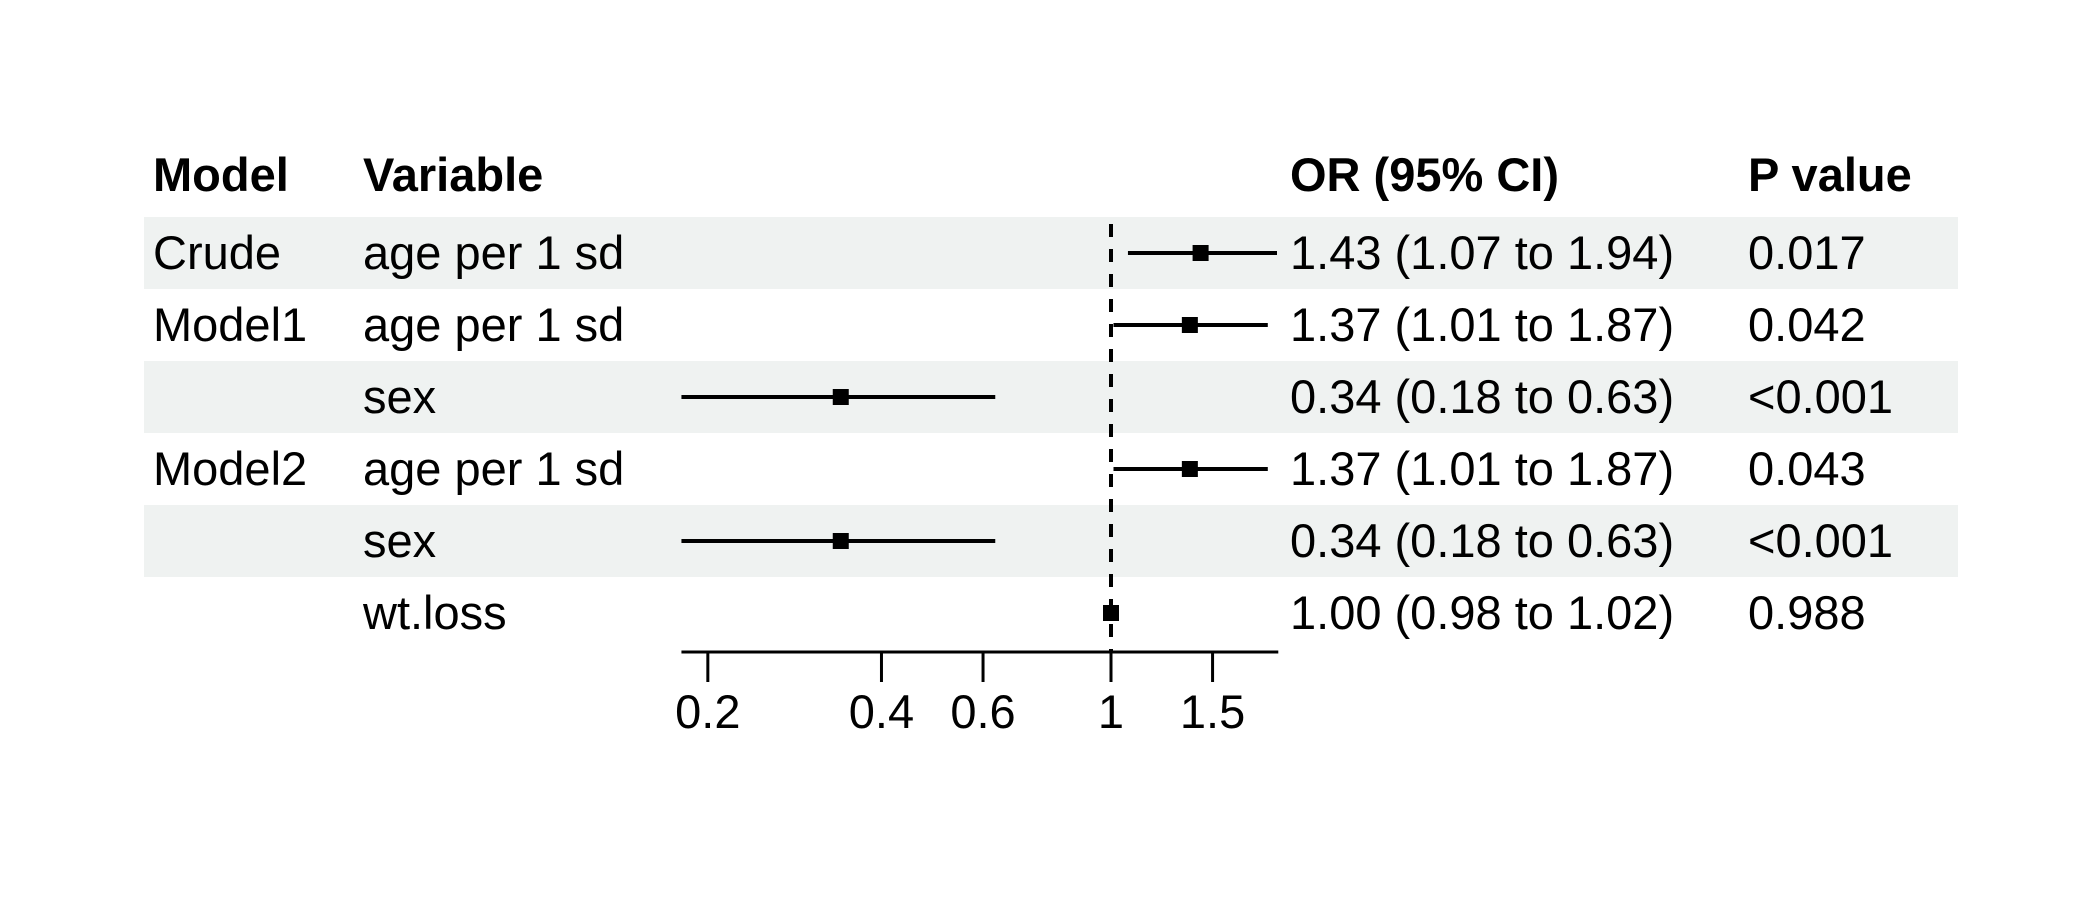 Image resolution: width=2100 pixels, height=900 pixels. I want to click on p-value-cell: 0.043, so click(1807, 469).